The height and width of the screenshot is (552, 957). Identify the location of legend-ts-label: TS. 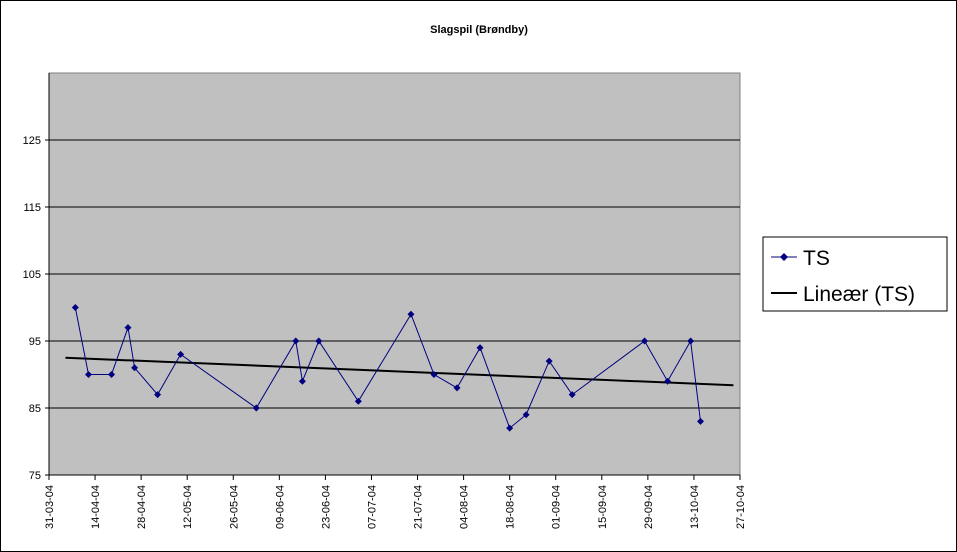
(816, 258).